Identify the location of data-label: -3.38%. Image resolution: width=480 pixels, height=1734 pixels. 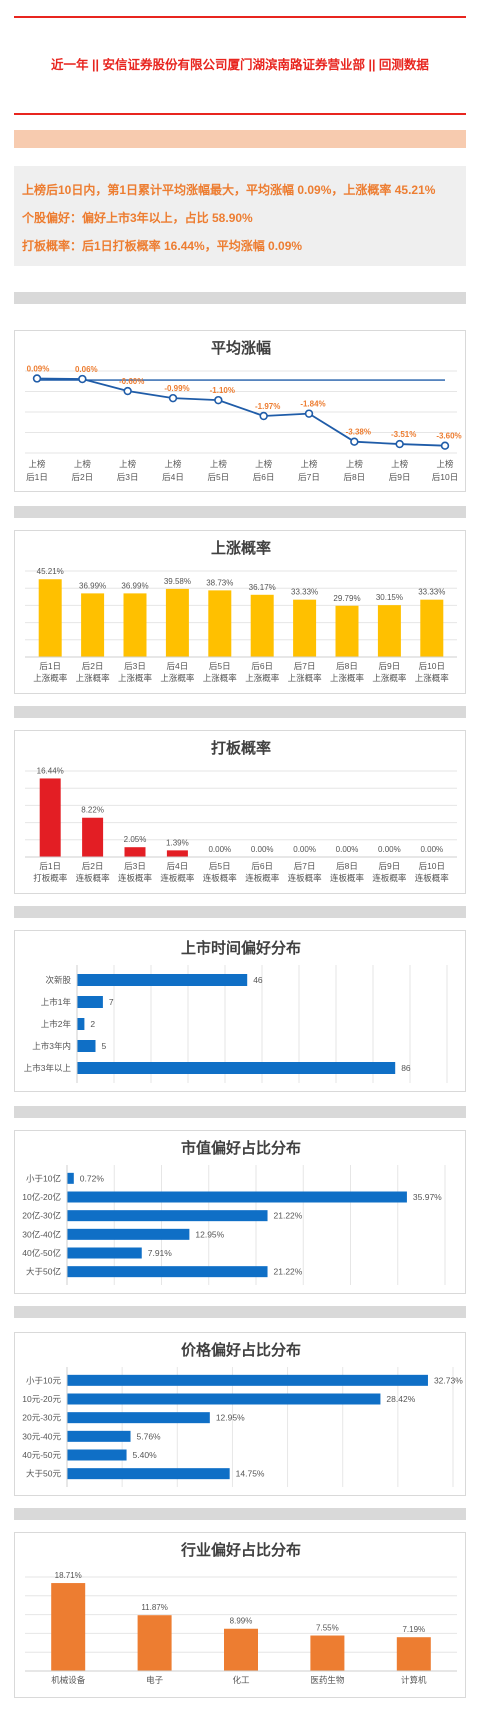
(358, 432).